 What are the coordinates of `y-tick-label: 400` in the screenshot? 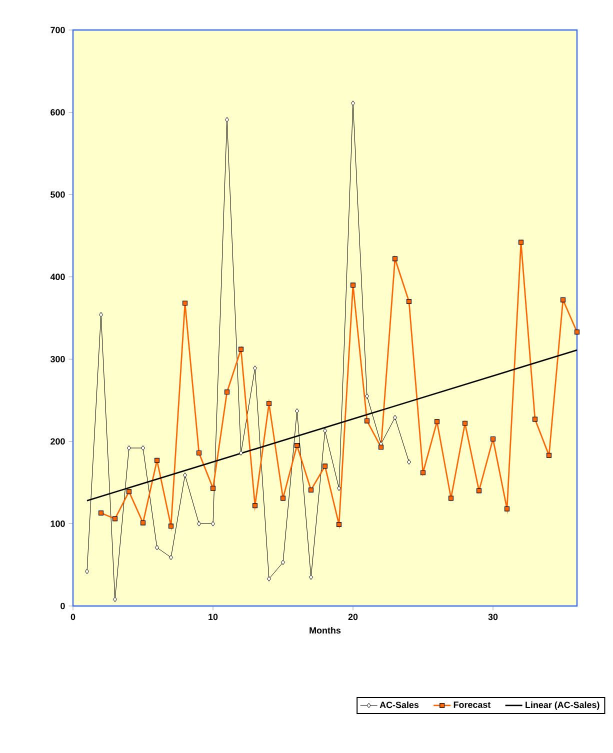 It's located at (57, 277).